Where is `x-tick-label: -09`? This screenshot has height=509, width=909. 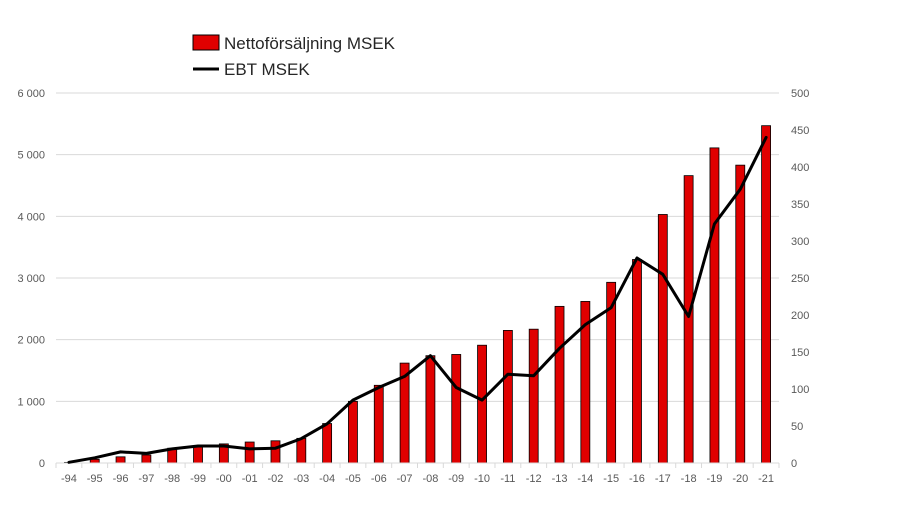 x-tick-label: -09 is located at coordinates (456, 479).